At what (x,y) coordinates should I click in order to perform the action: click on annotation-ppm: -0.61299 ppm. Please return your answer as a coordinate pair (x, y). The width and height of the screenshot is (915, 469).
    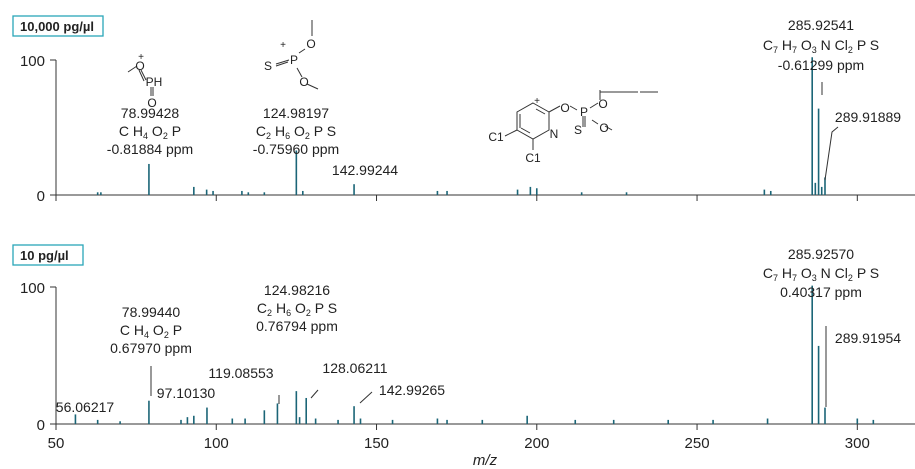
    Looking at the image, I should click on (821, 65).